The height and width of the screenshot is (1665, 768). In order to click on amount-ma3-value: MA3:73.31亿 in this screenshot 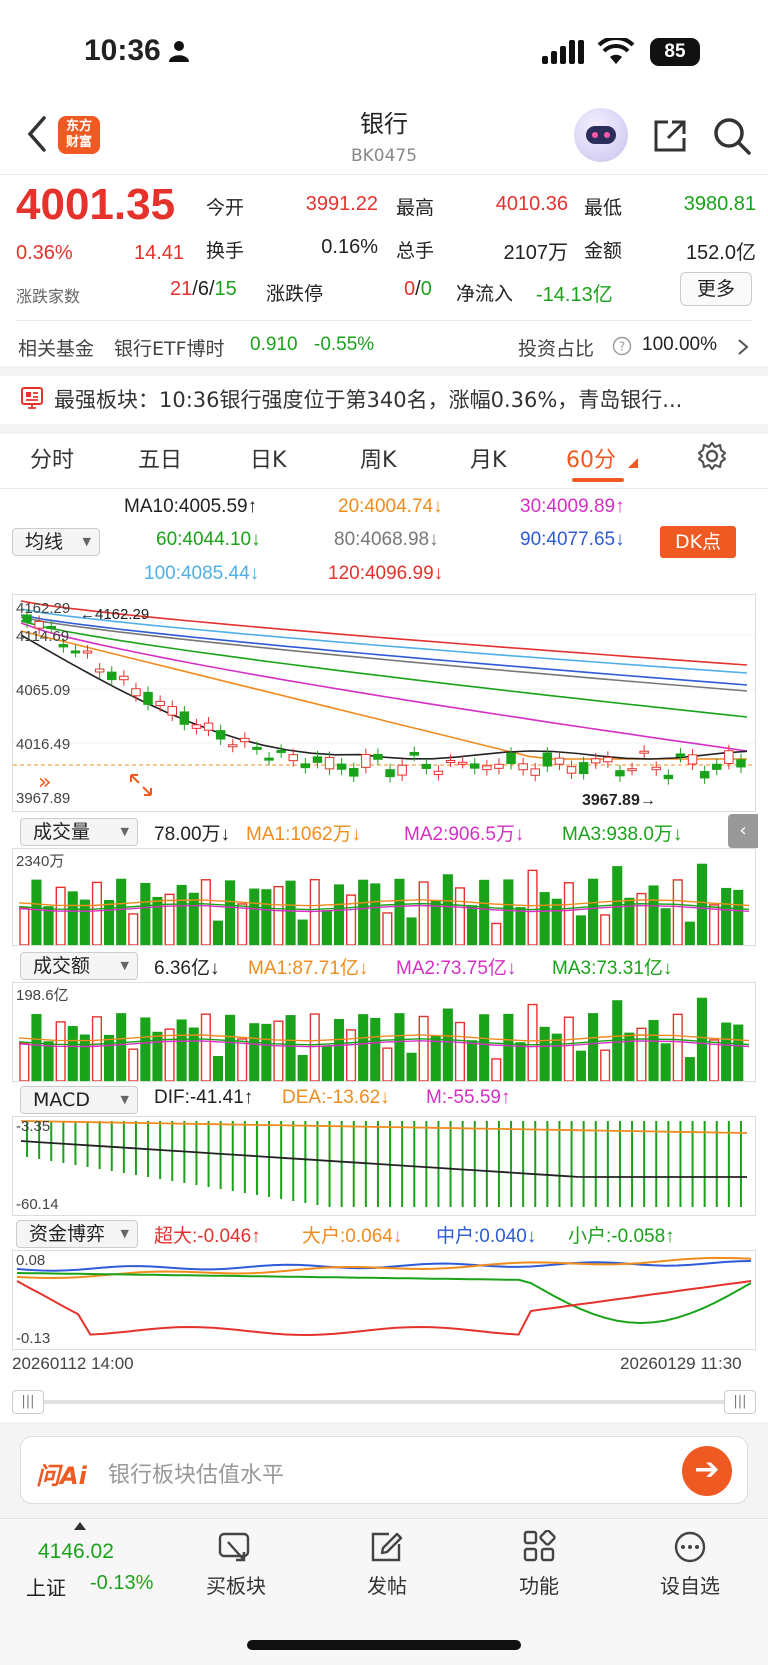, I will do `click(607, 968)`.